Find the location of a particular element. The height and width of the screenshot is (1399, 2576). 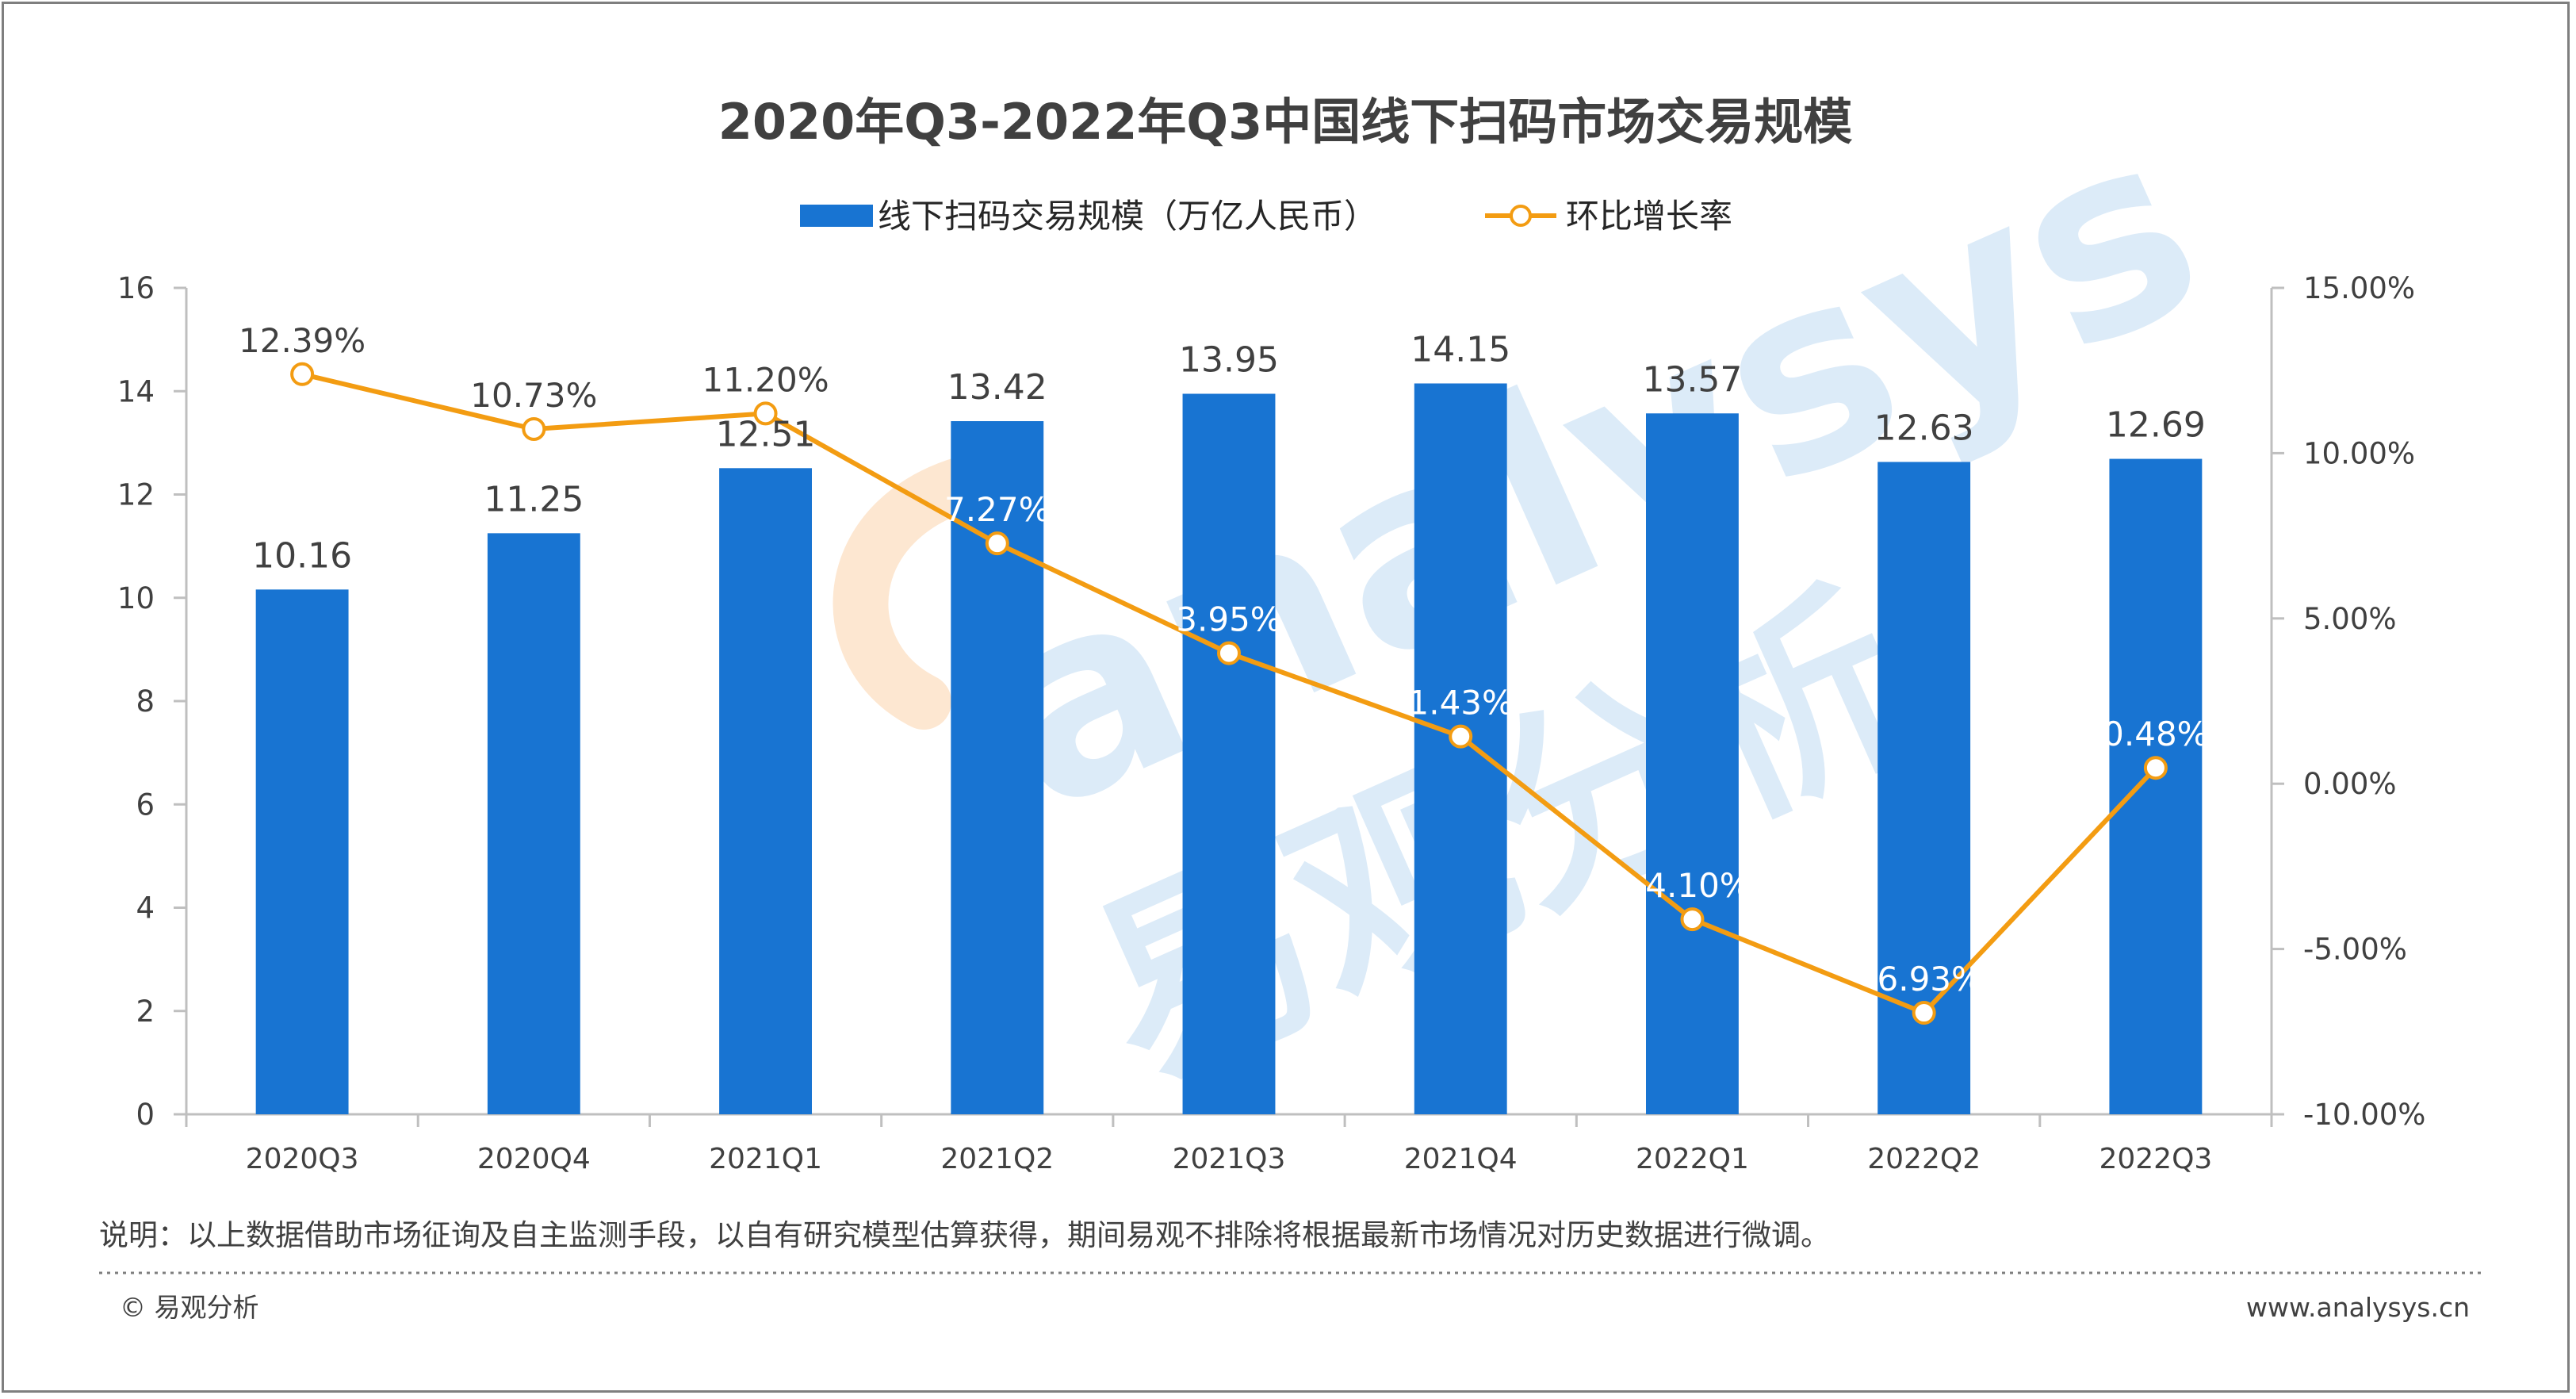

left-tick-label: 14 is located at coordinates (136, 391).